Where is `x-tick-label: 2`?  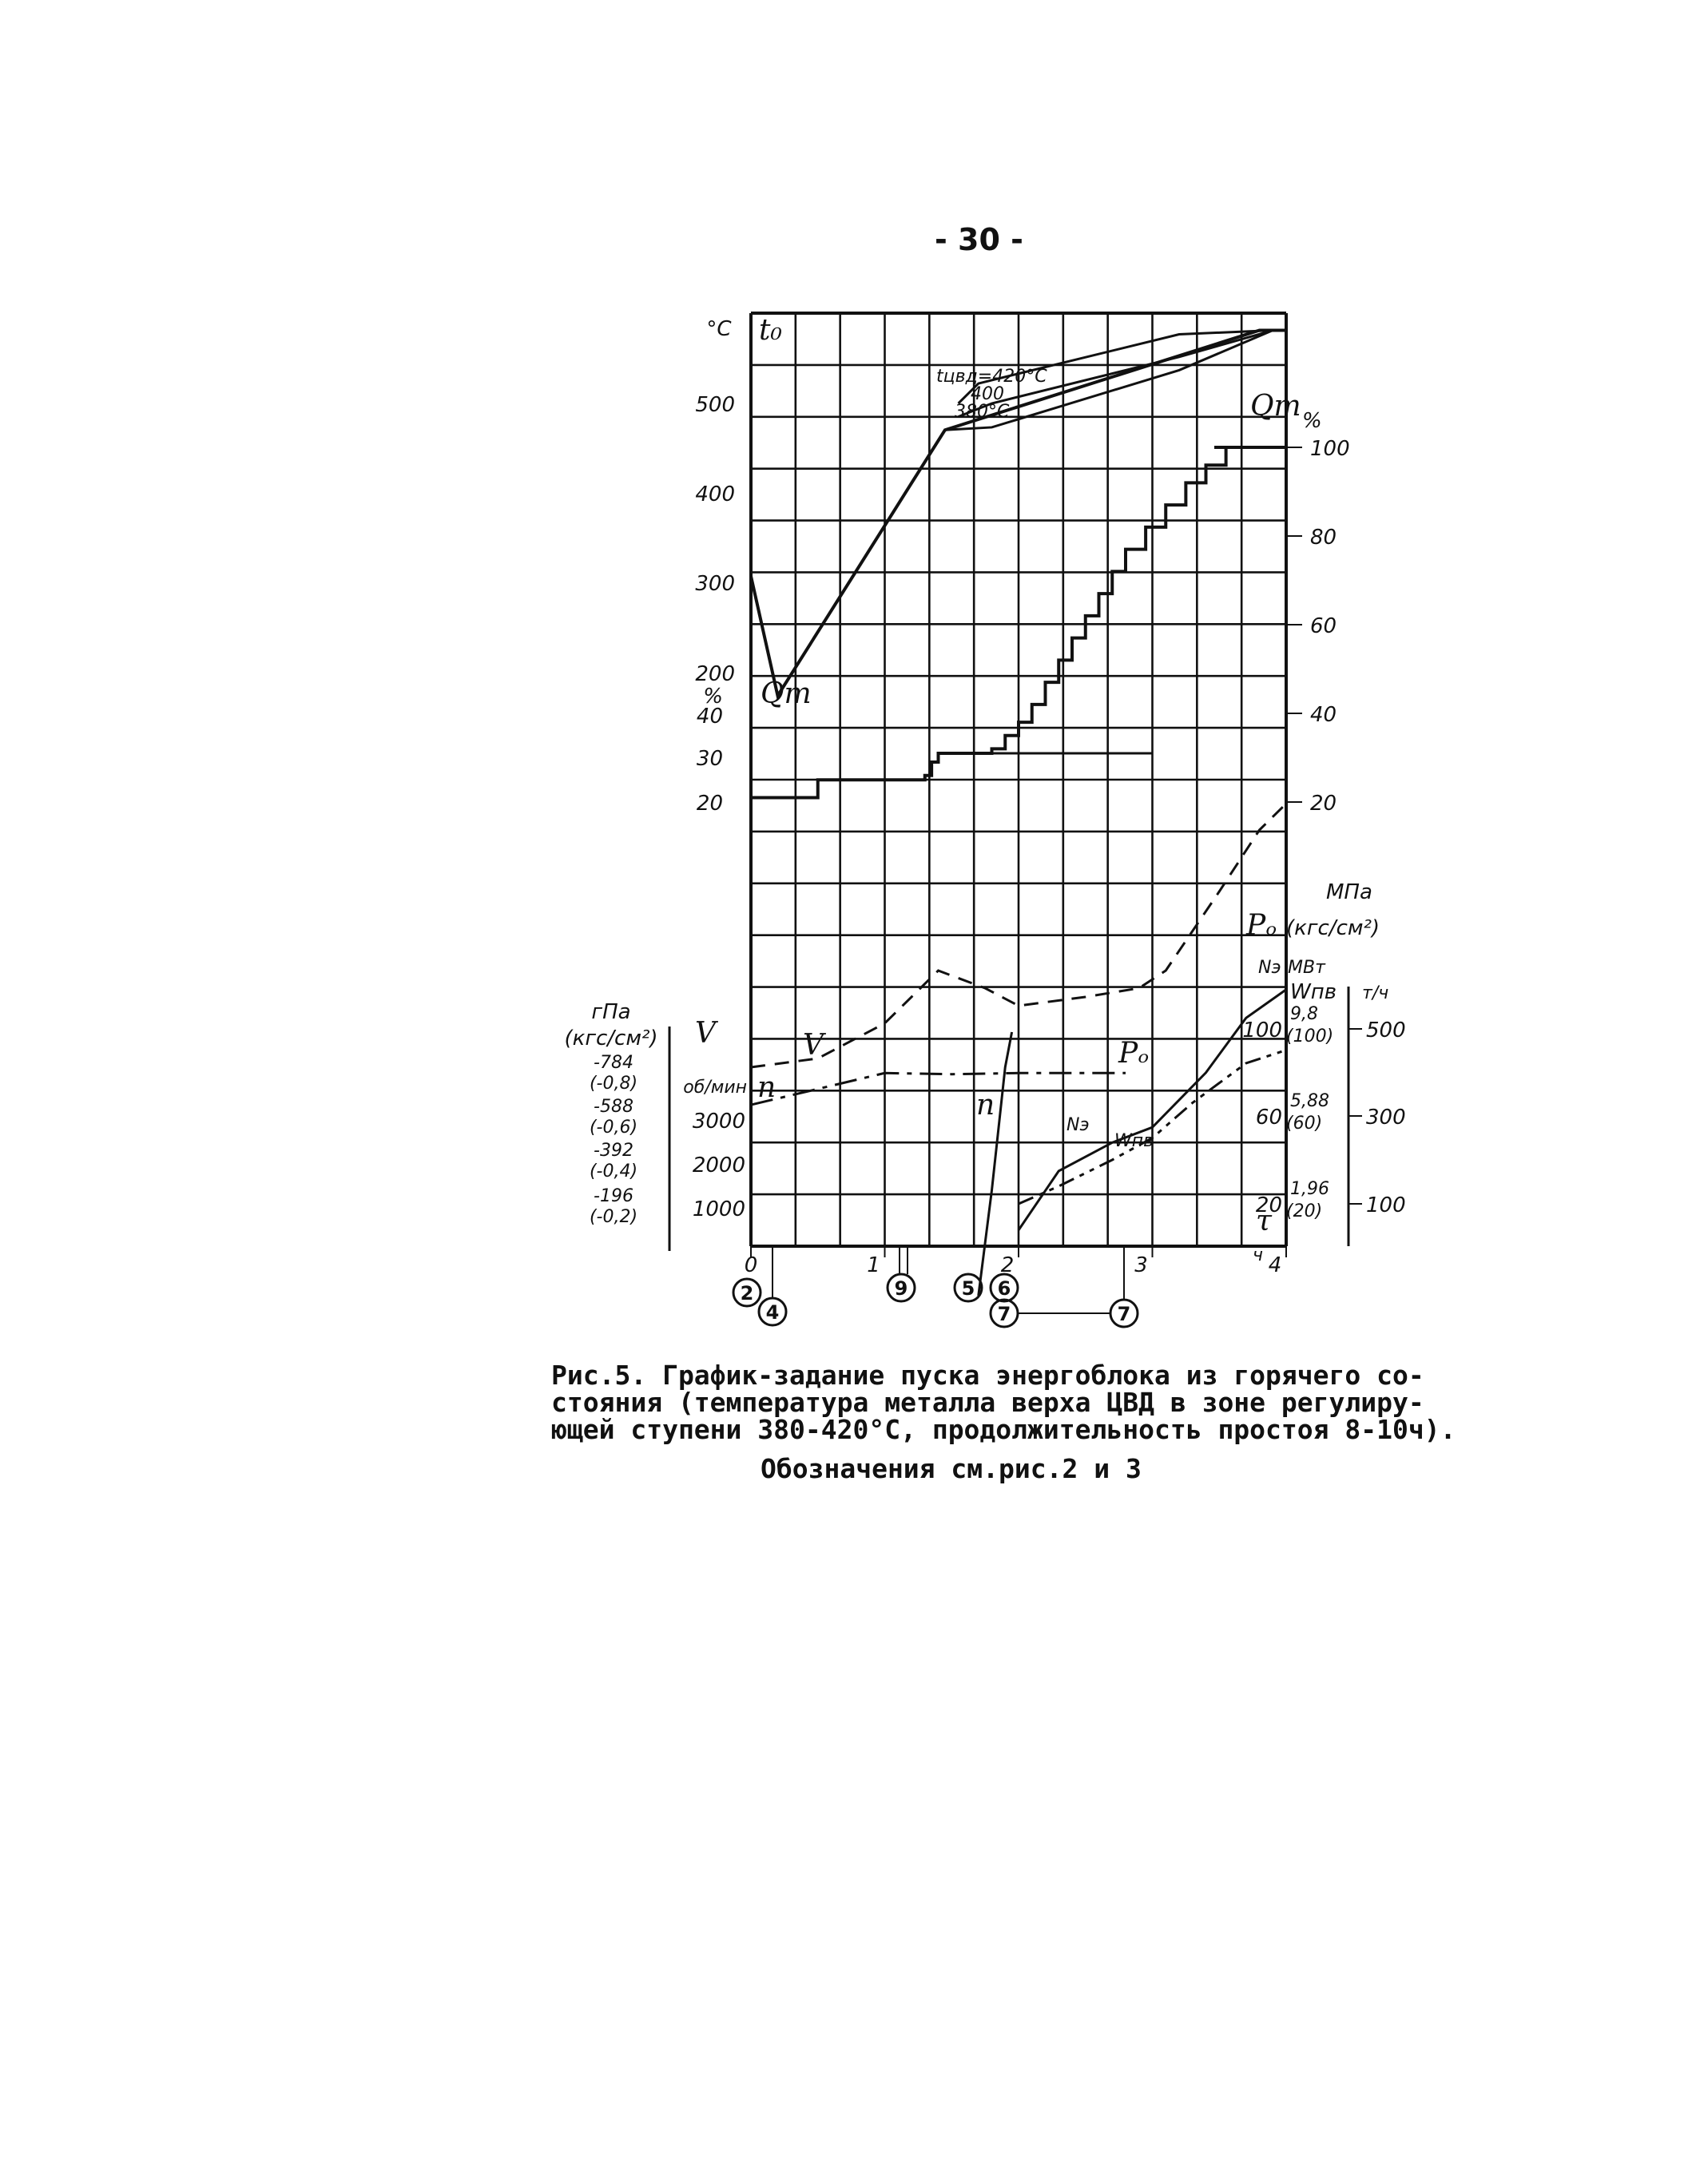 x-tick-label: 2 is located at coordinates (1008, 1265).